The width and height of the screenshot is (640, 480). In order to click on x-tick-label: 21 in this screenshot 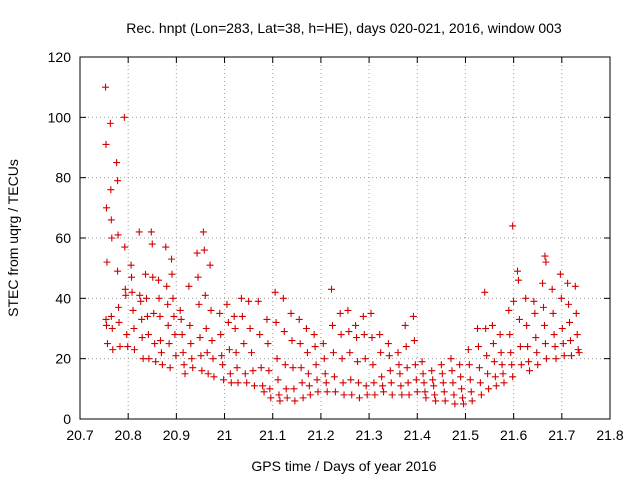, I will do `click(225, 435)`.